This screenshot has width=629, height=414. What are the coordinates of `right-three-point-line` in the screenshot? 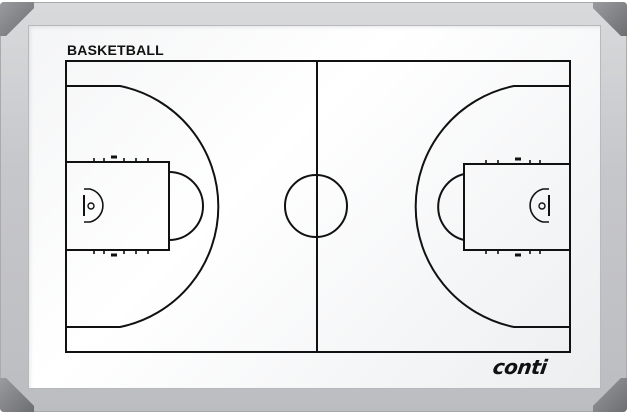 It's located at (492, 206).